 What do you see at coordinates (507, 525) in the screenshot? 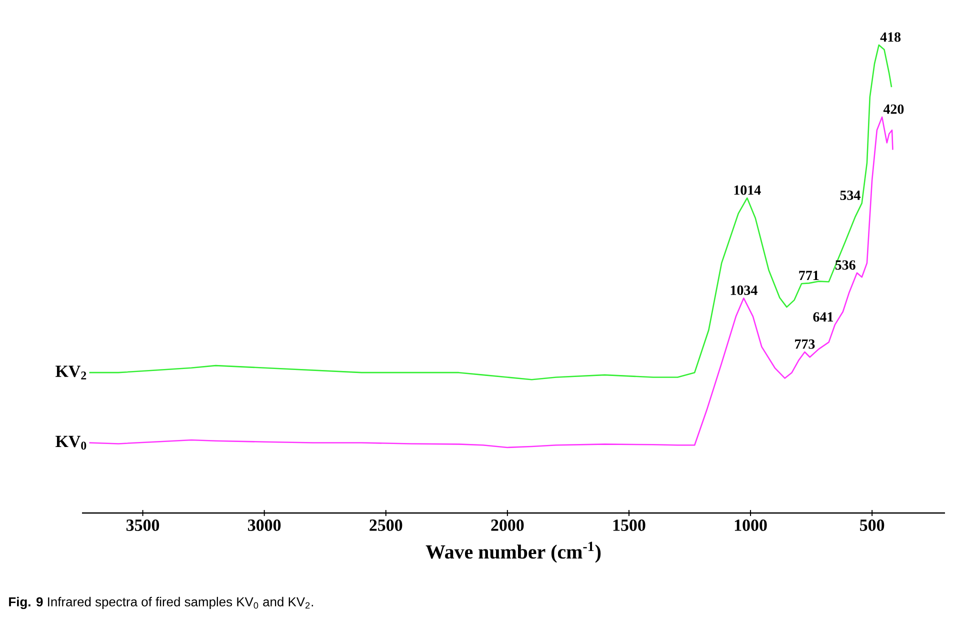
I see `x-tick-label: 2000` at bounding box center [507, 525].